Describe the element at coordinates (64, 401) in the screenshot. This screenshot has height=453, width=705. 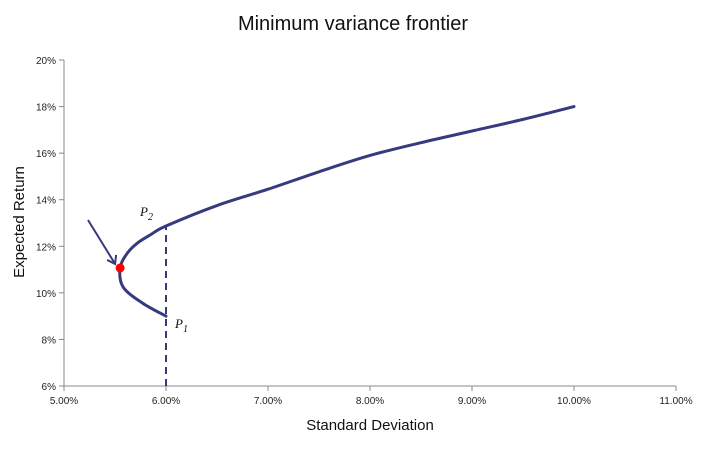
I see `x-tick-label: 5.00%` at that location.